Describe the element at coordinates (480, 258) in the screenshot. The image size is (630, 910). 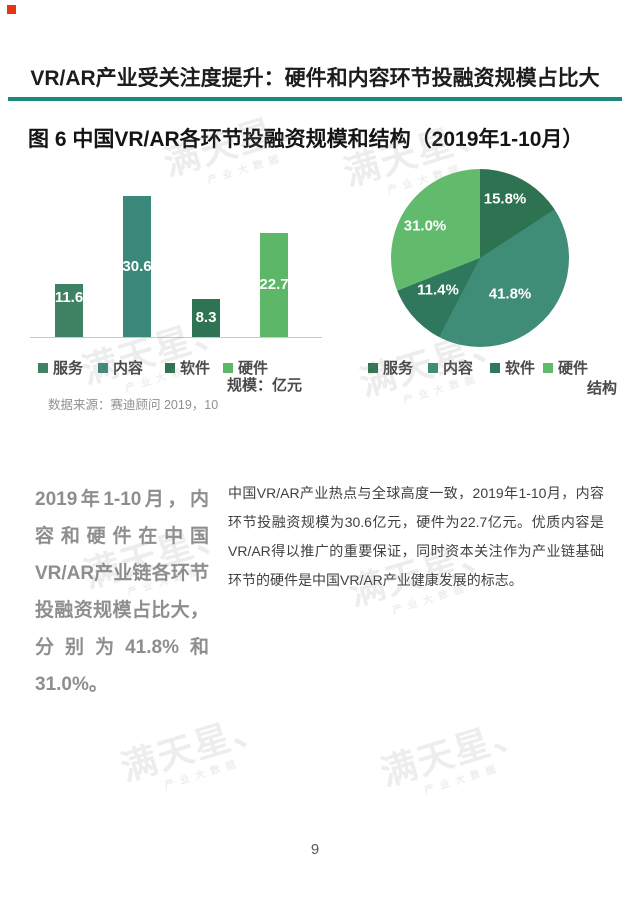
I see `pie-chart-circle` at that location.